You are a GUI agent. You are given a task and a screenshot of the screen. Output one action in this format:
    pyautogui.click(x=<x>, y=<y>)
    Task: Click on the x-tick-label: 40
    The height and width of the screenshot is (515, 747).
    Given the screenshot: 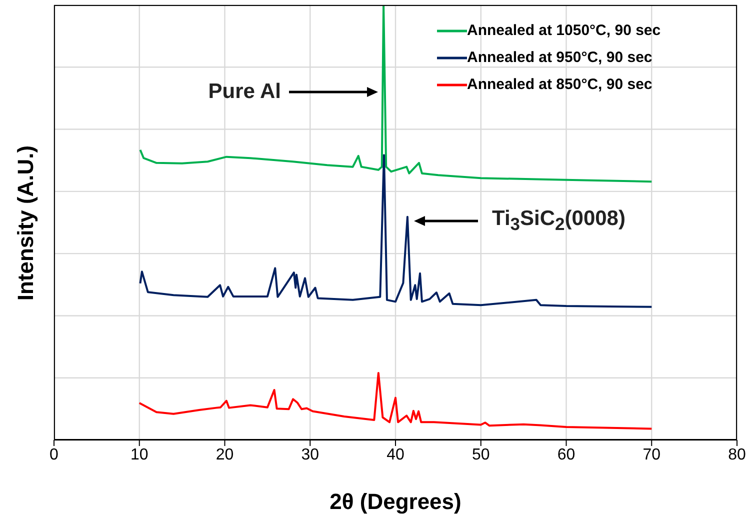 What is the action you would take?
    pyautogui.click(x=395, y=455)
    